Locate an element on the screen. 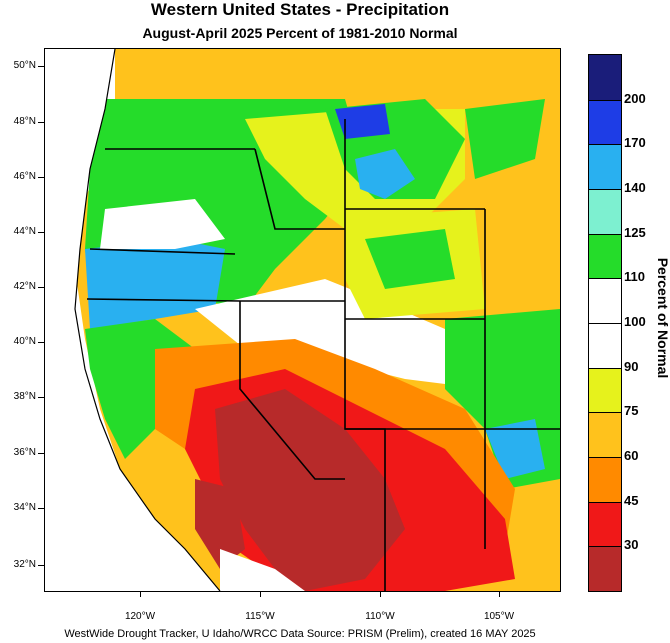 The height and width of the screenshot is (643, 670). lat-label: 38°N is located at coordinates (24, 396).